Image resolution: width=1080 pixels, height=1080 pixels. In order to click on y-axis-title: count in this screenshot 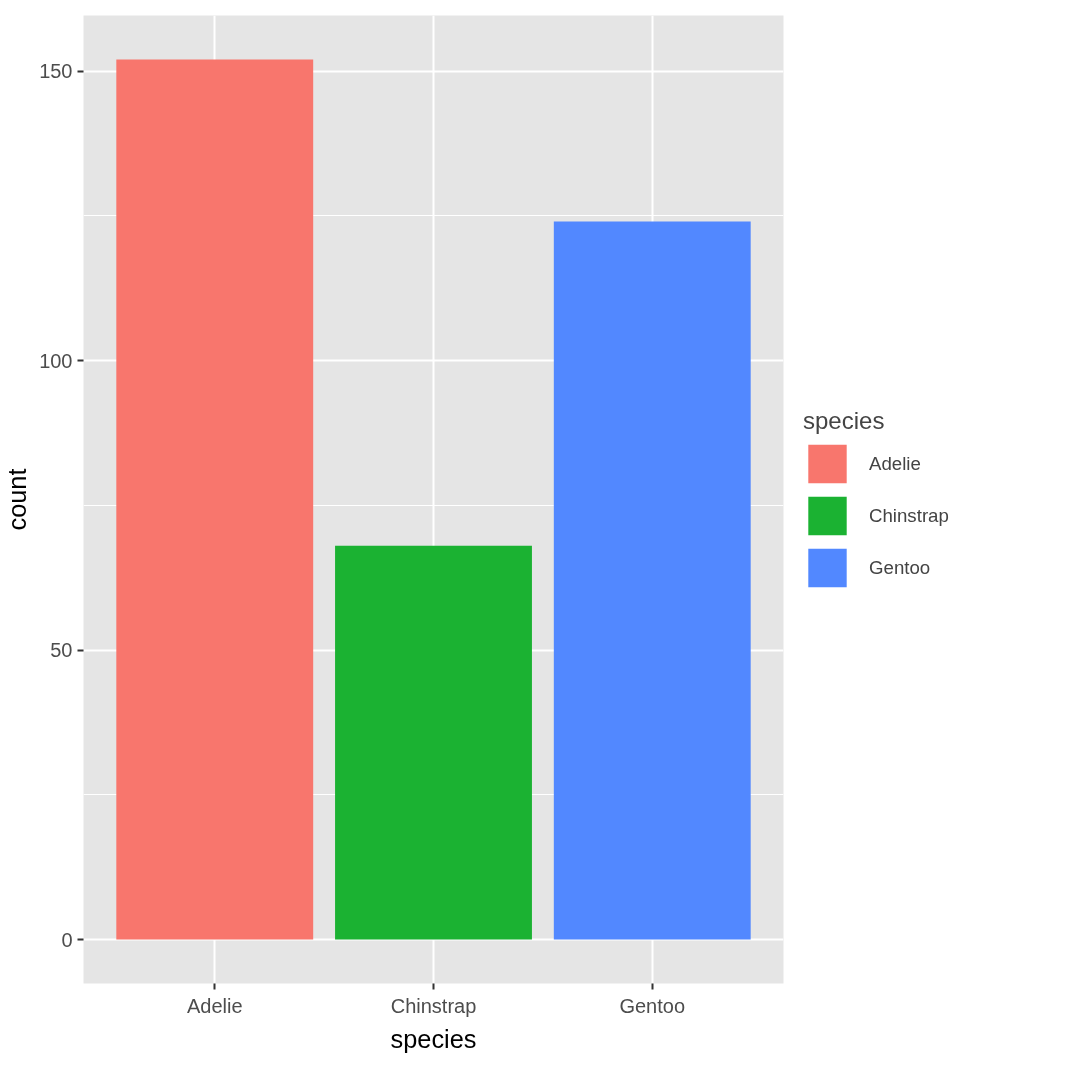, I will do `click(17, 499)`.